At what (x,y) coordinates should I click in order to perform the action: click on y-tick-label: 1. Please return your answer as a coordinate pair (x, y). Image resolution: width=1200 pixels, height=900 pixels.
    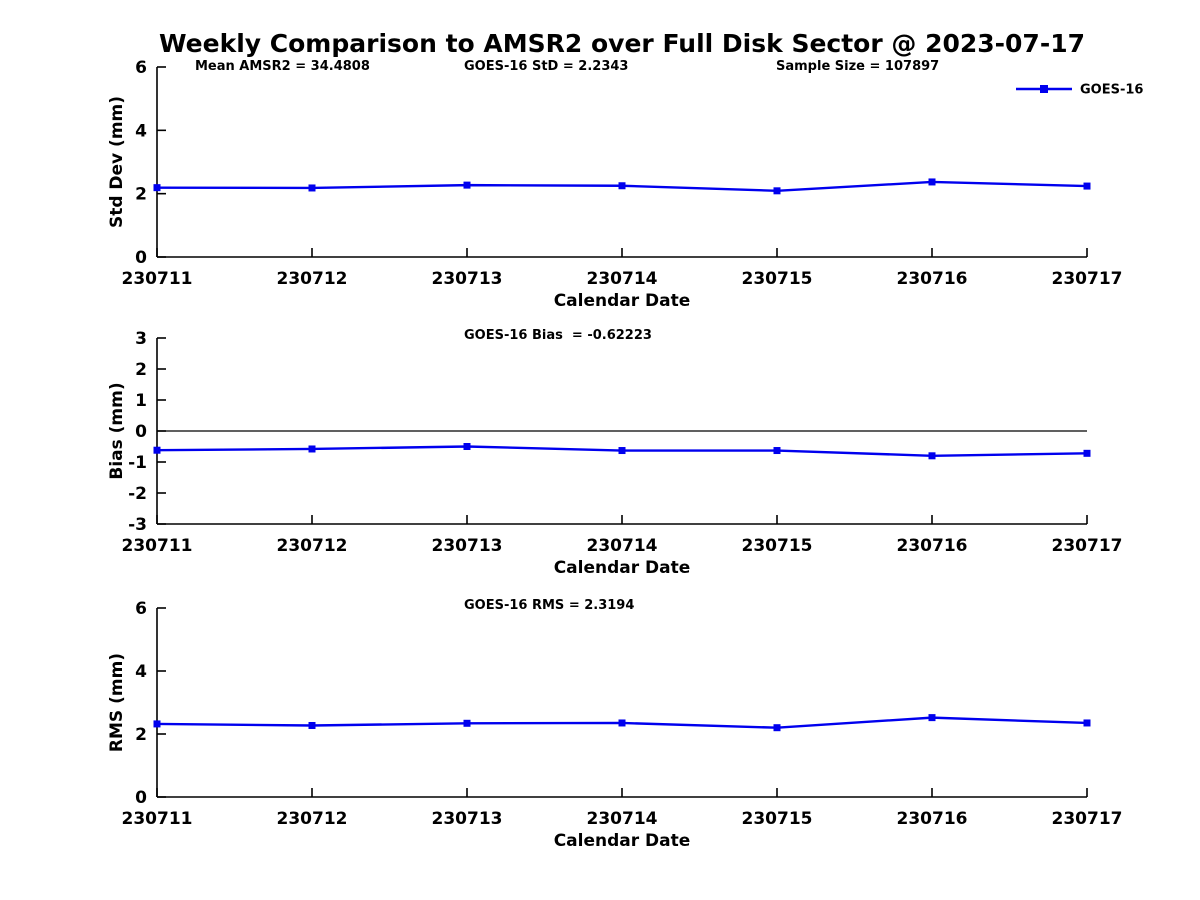
    Looking at the image, I should click on (141, 401).